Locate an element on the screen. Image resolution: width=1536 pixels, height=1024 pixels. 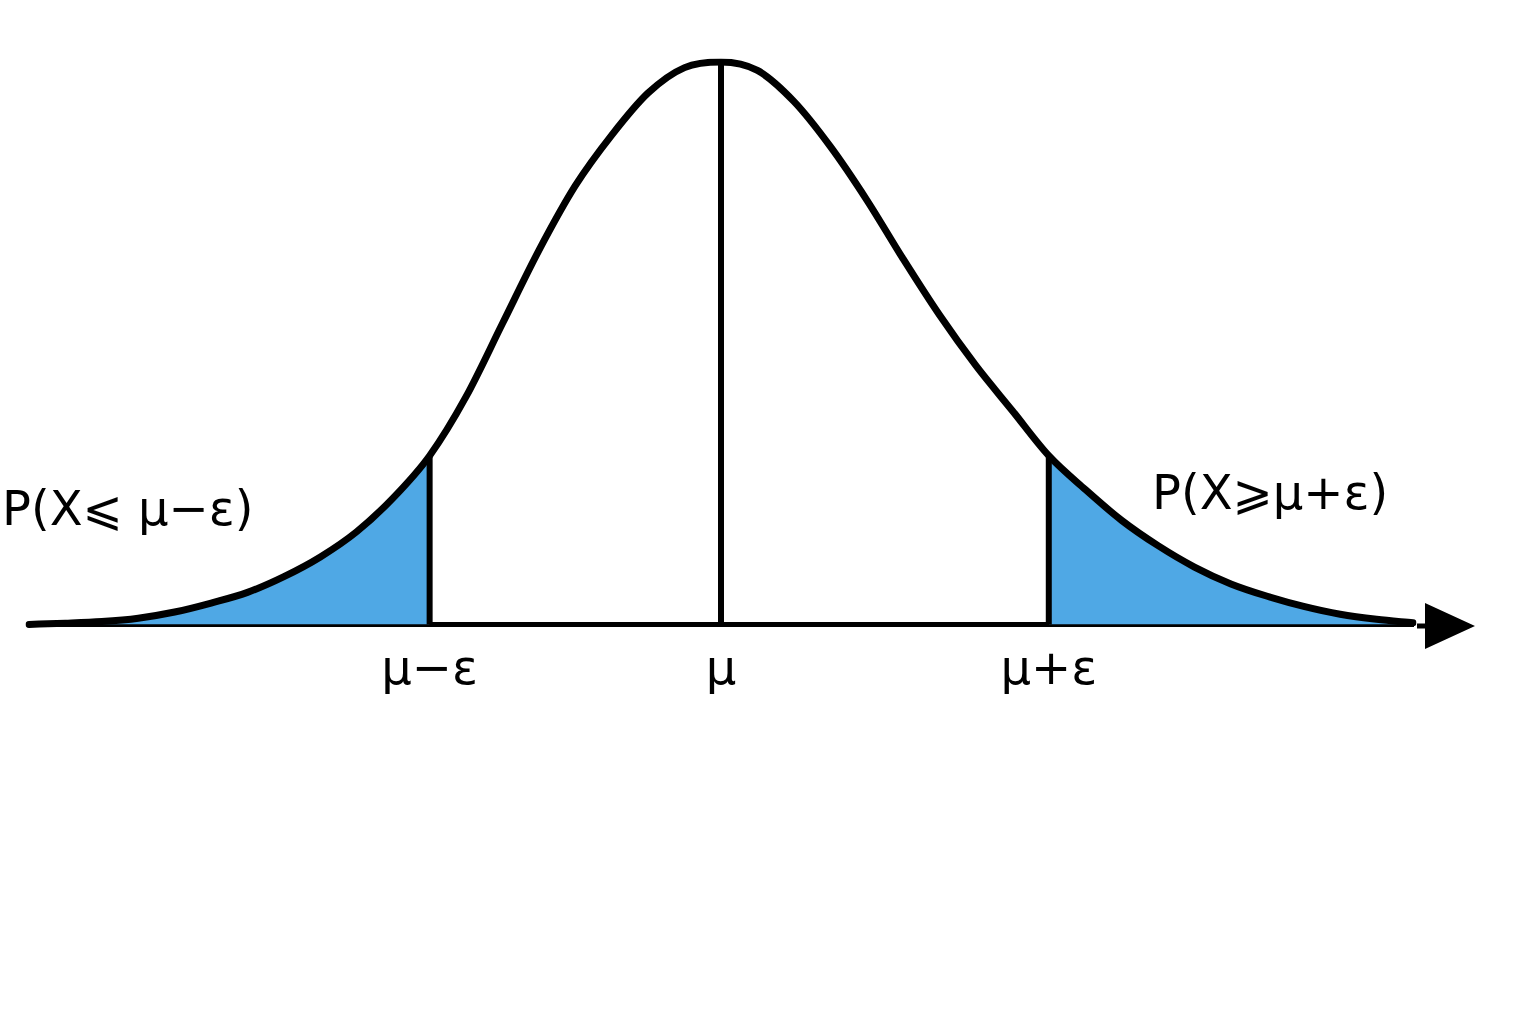
annotation: P(X⩾μ+ε) is located at coordinates (1270, 491).